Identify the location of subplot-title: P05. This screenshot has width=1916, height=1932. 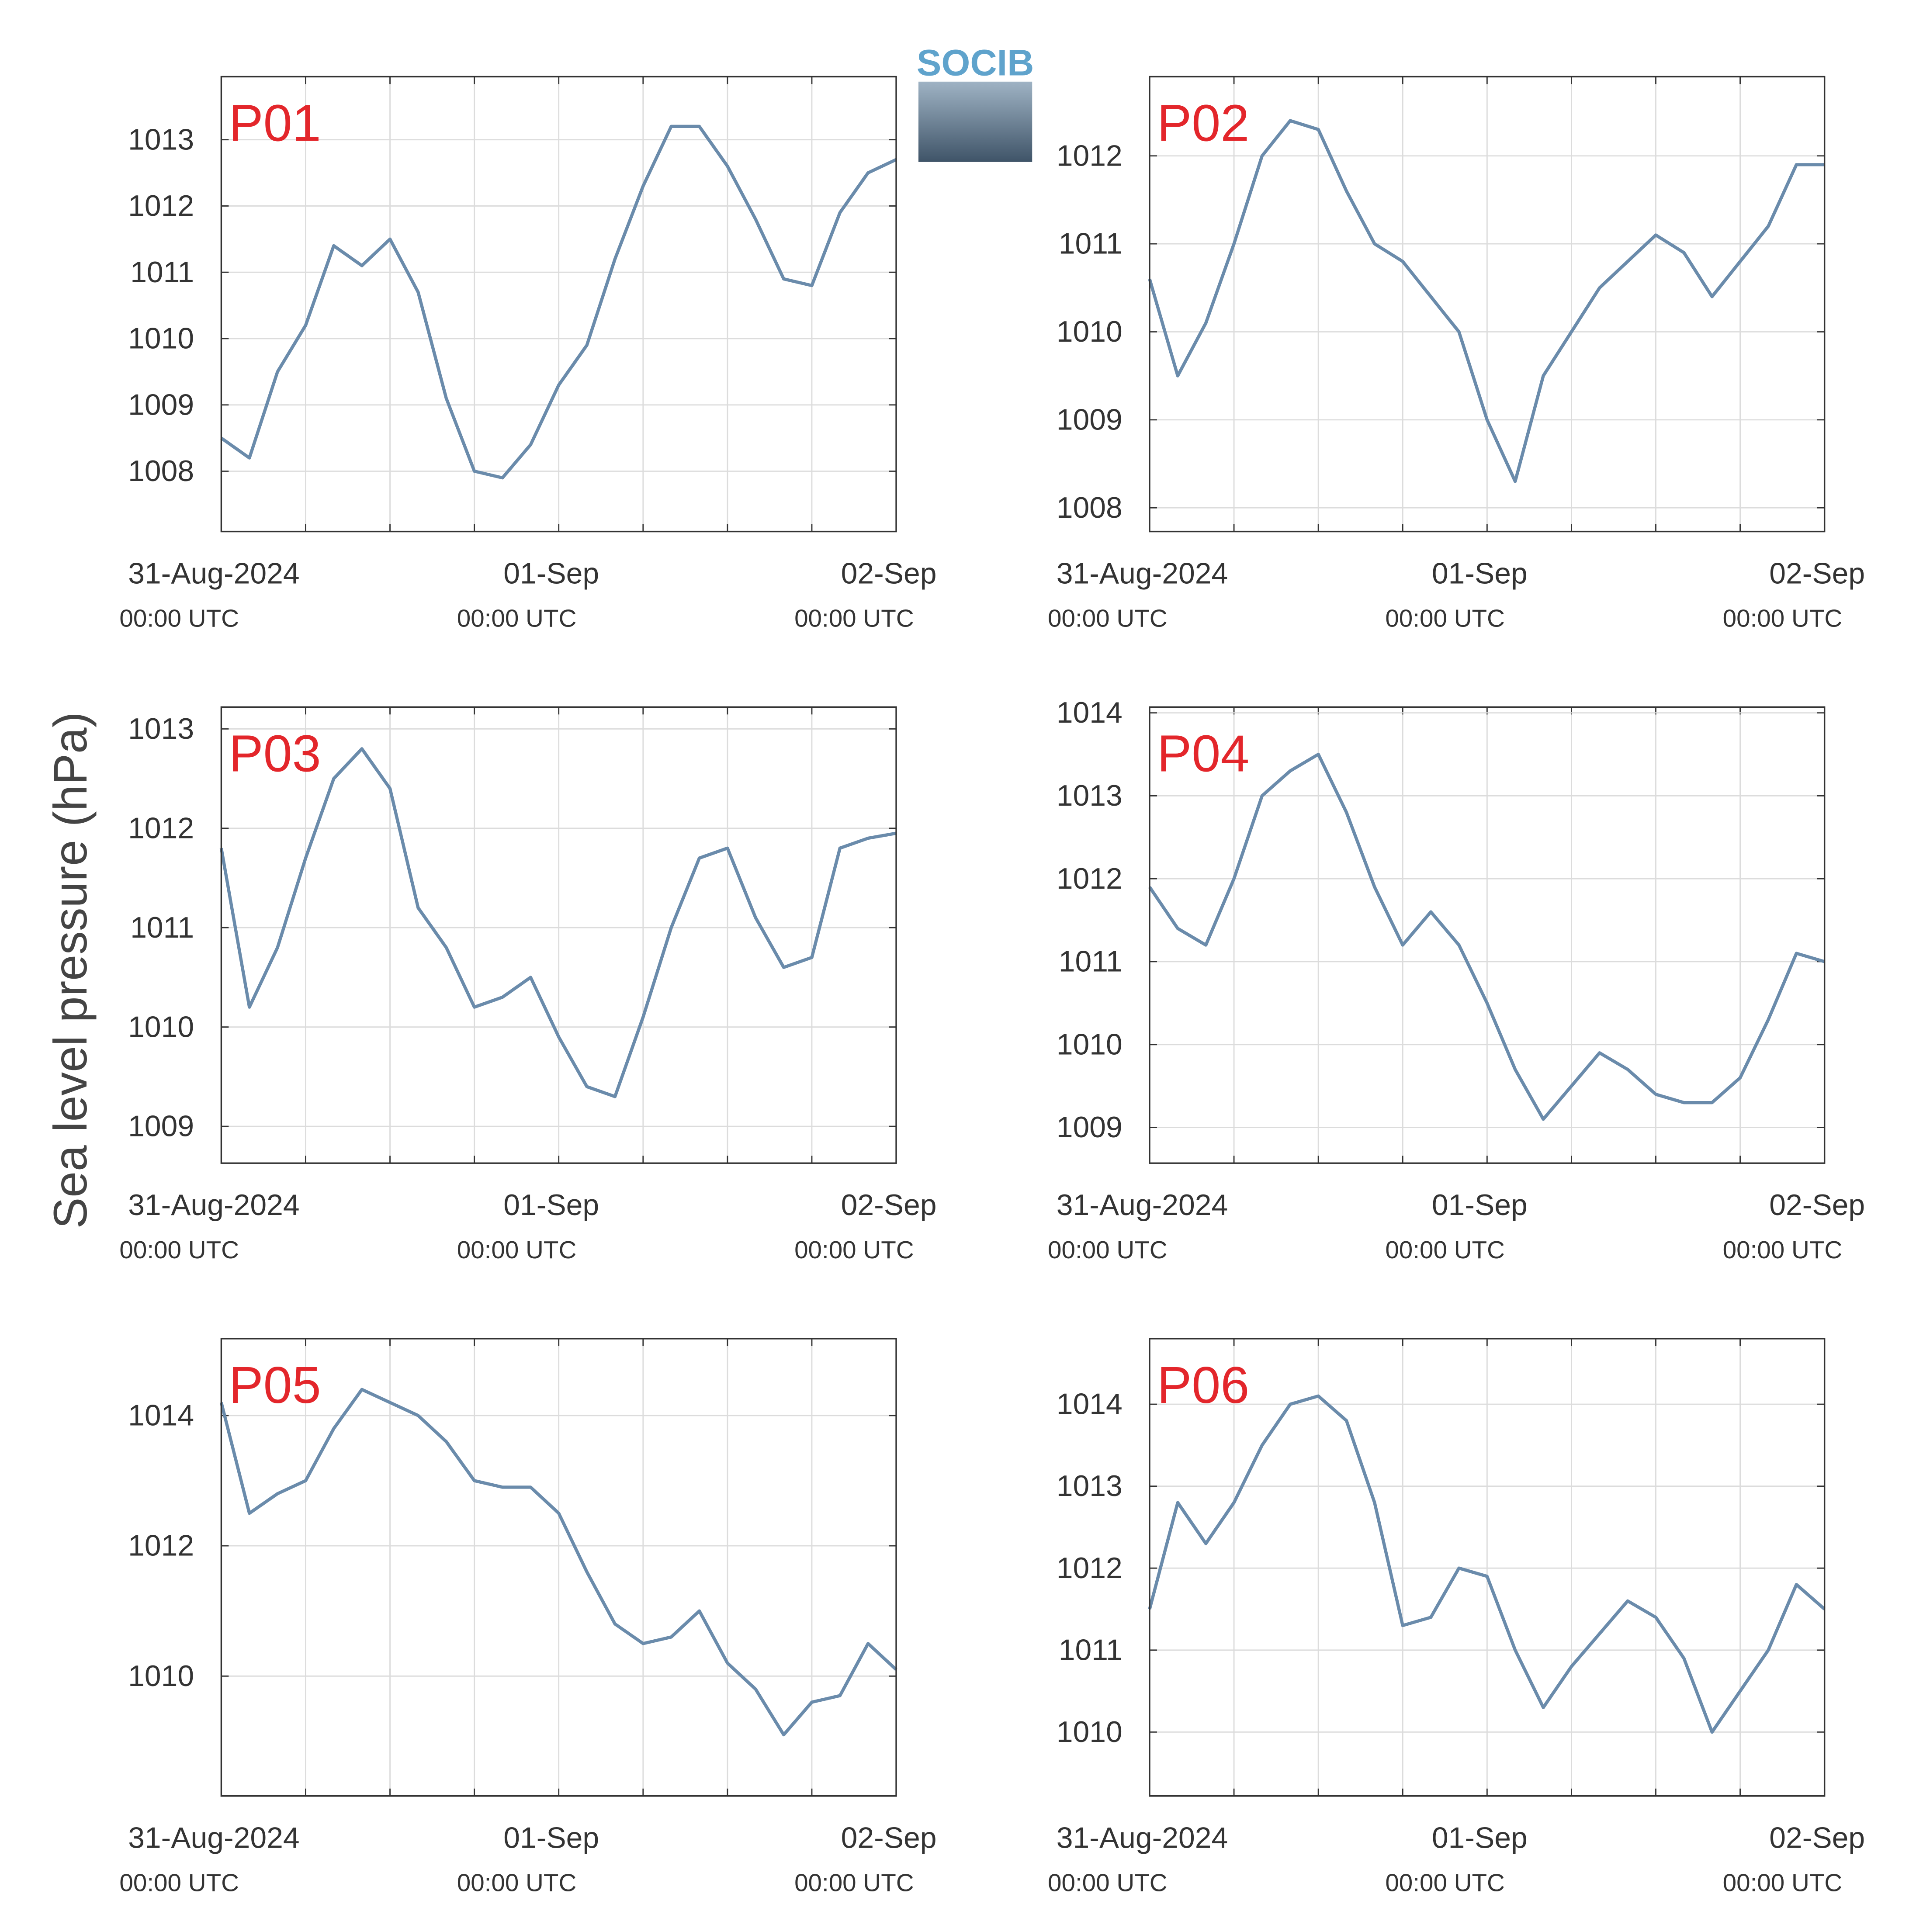
(275, 1385).